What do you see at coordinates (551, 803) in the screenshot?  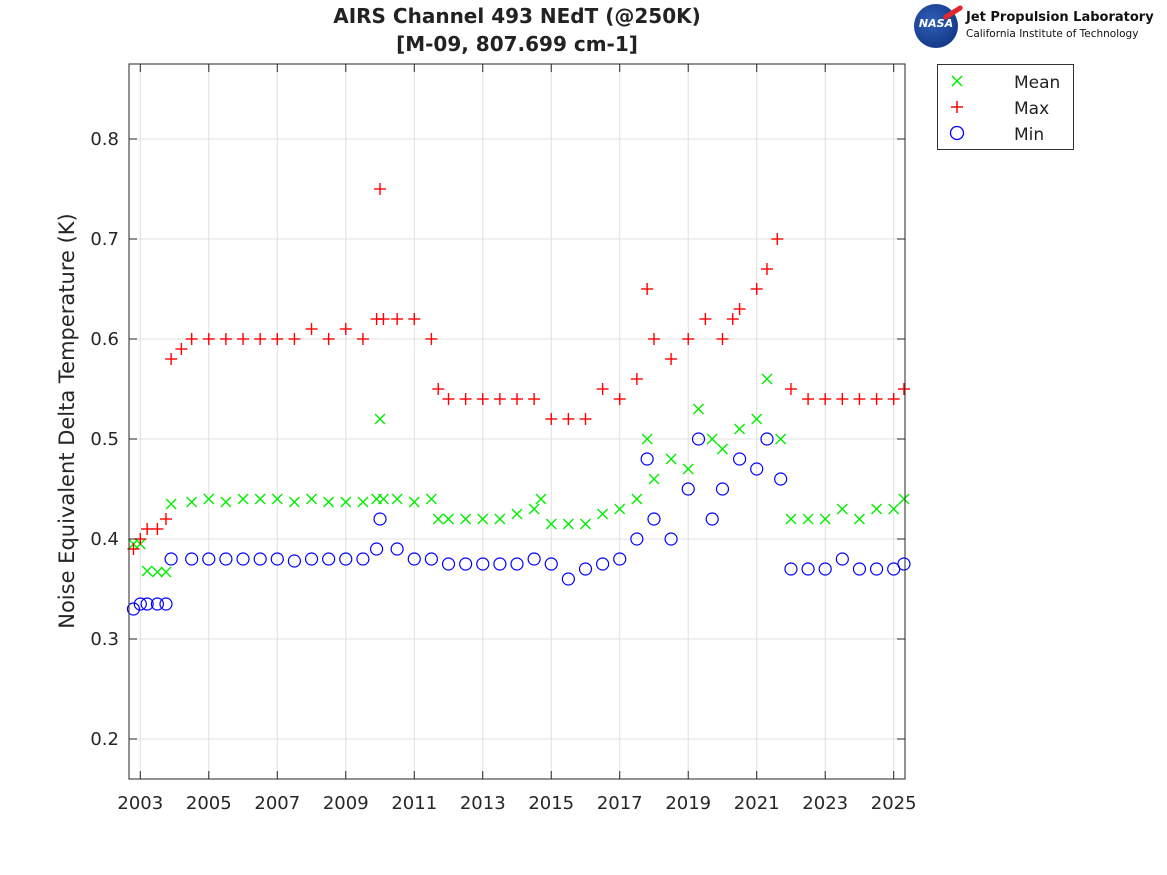 I see `x-tick-label: 2015` at bounding box center [551, 803].